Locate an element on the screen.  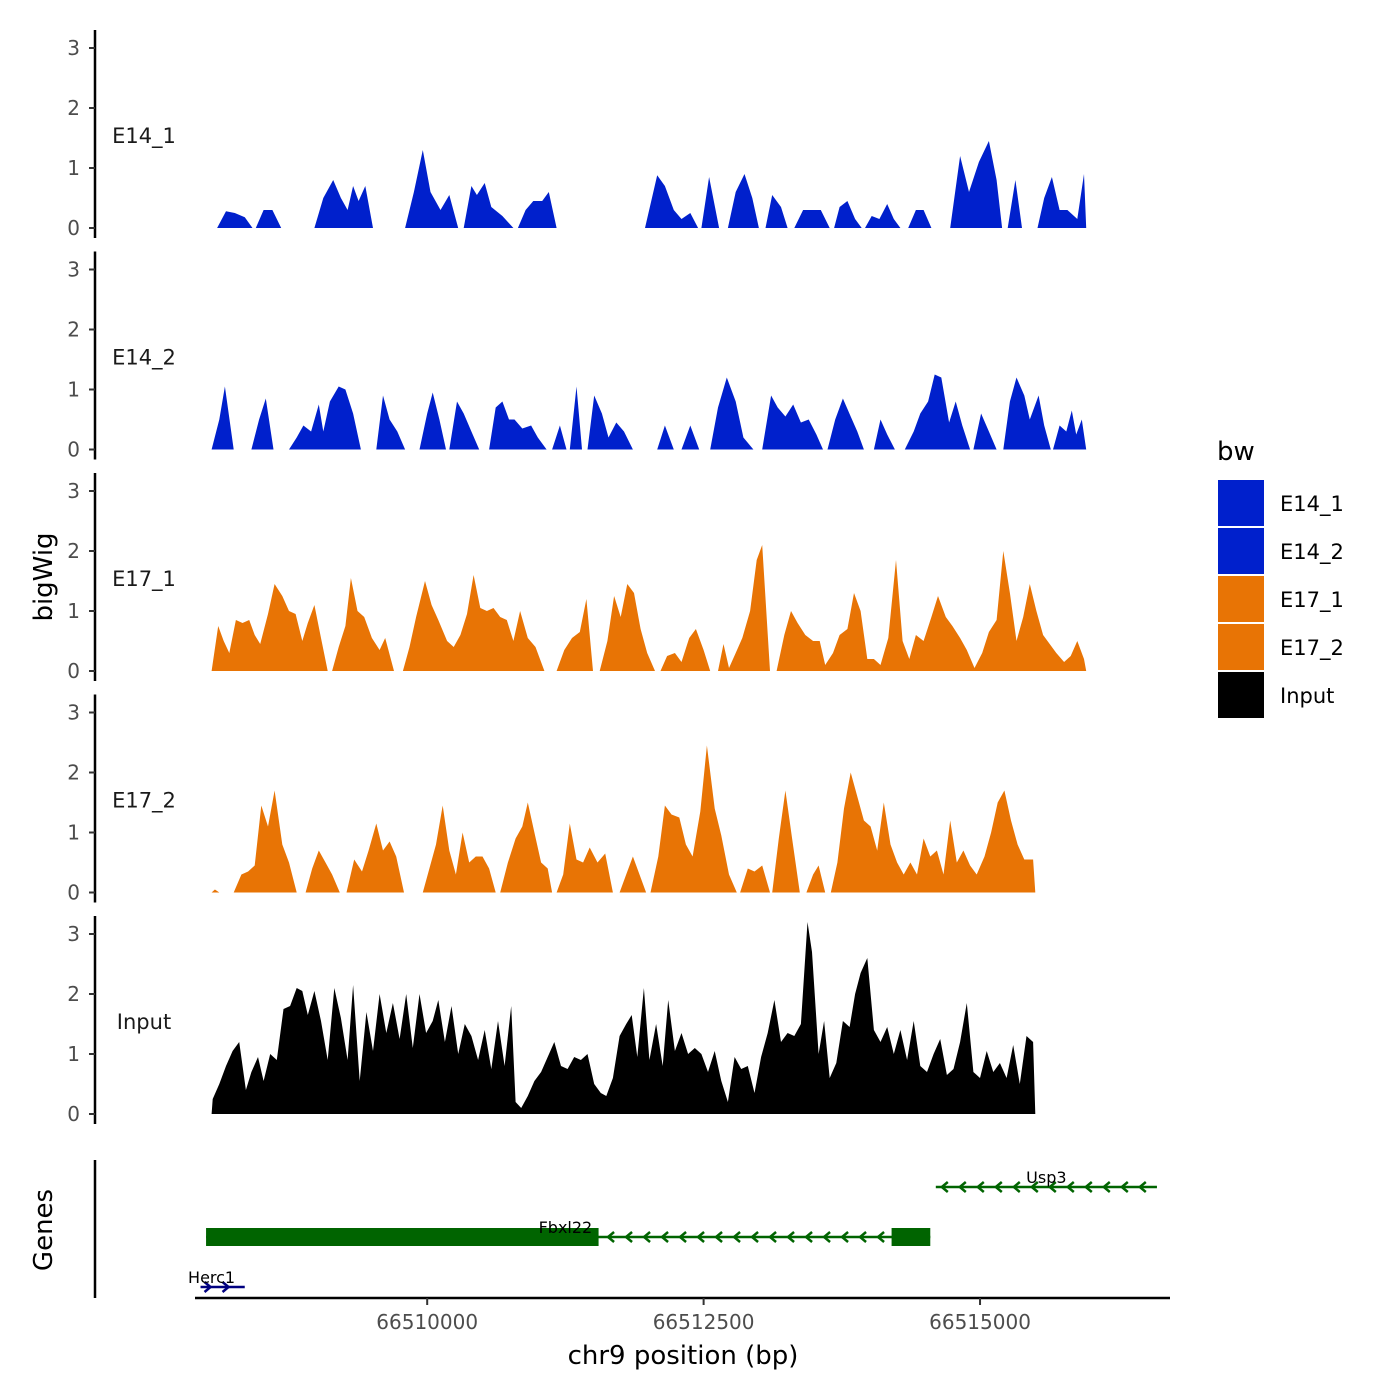
x-axis: 66510000 66512500 66515000 is located at coordinates (682, 1315).